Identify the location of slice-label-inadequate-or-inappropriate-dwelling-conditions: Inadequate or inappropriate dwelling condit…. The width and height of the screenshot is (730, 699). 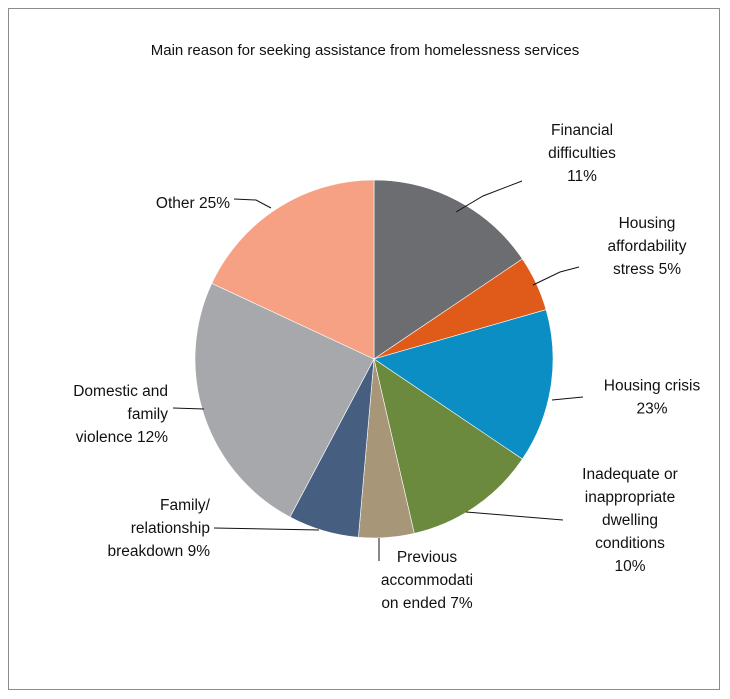
(630, 520).